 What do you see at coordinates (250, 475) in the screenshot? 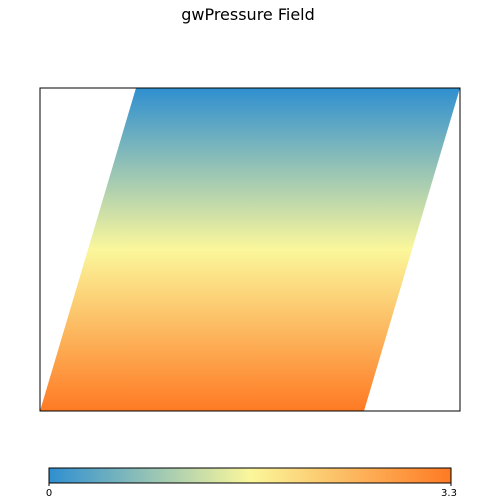
I see `colorbar` at bounding box center [250, 475].